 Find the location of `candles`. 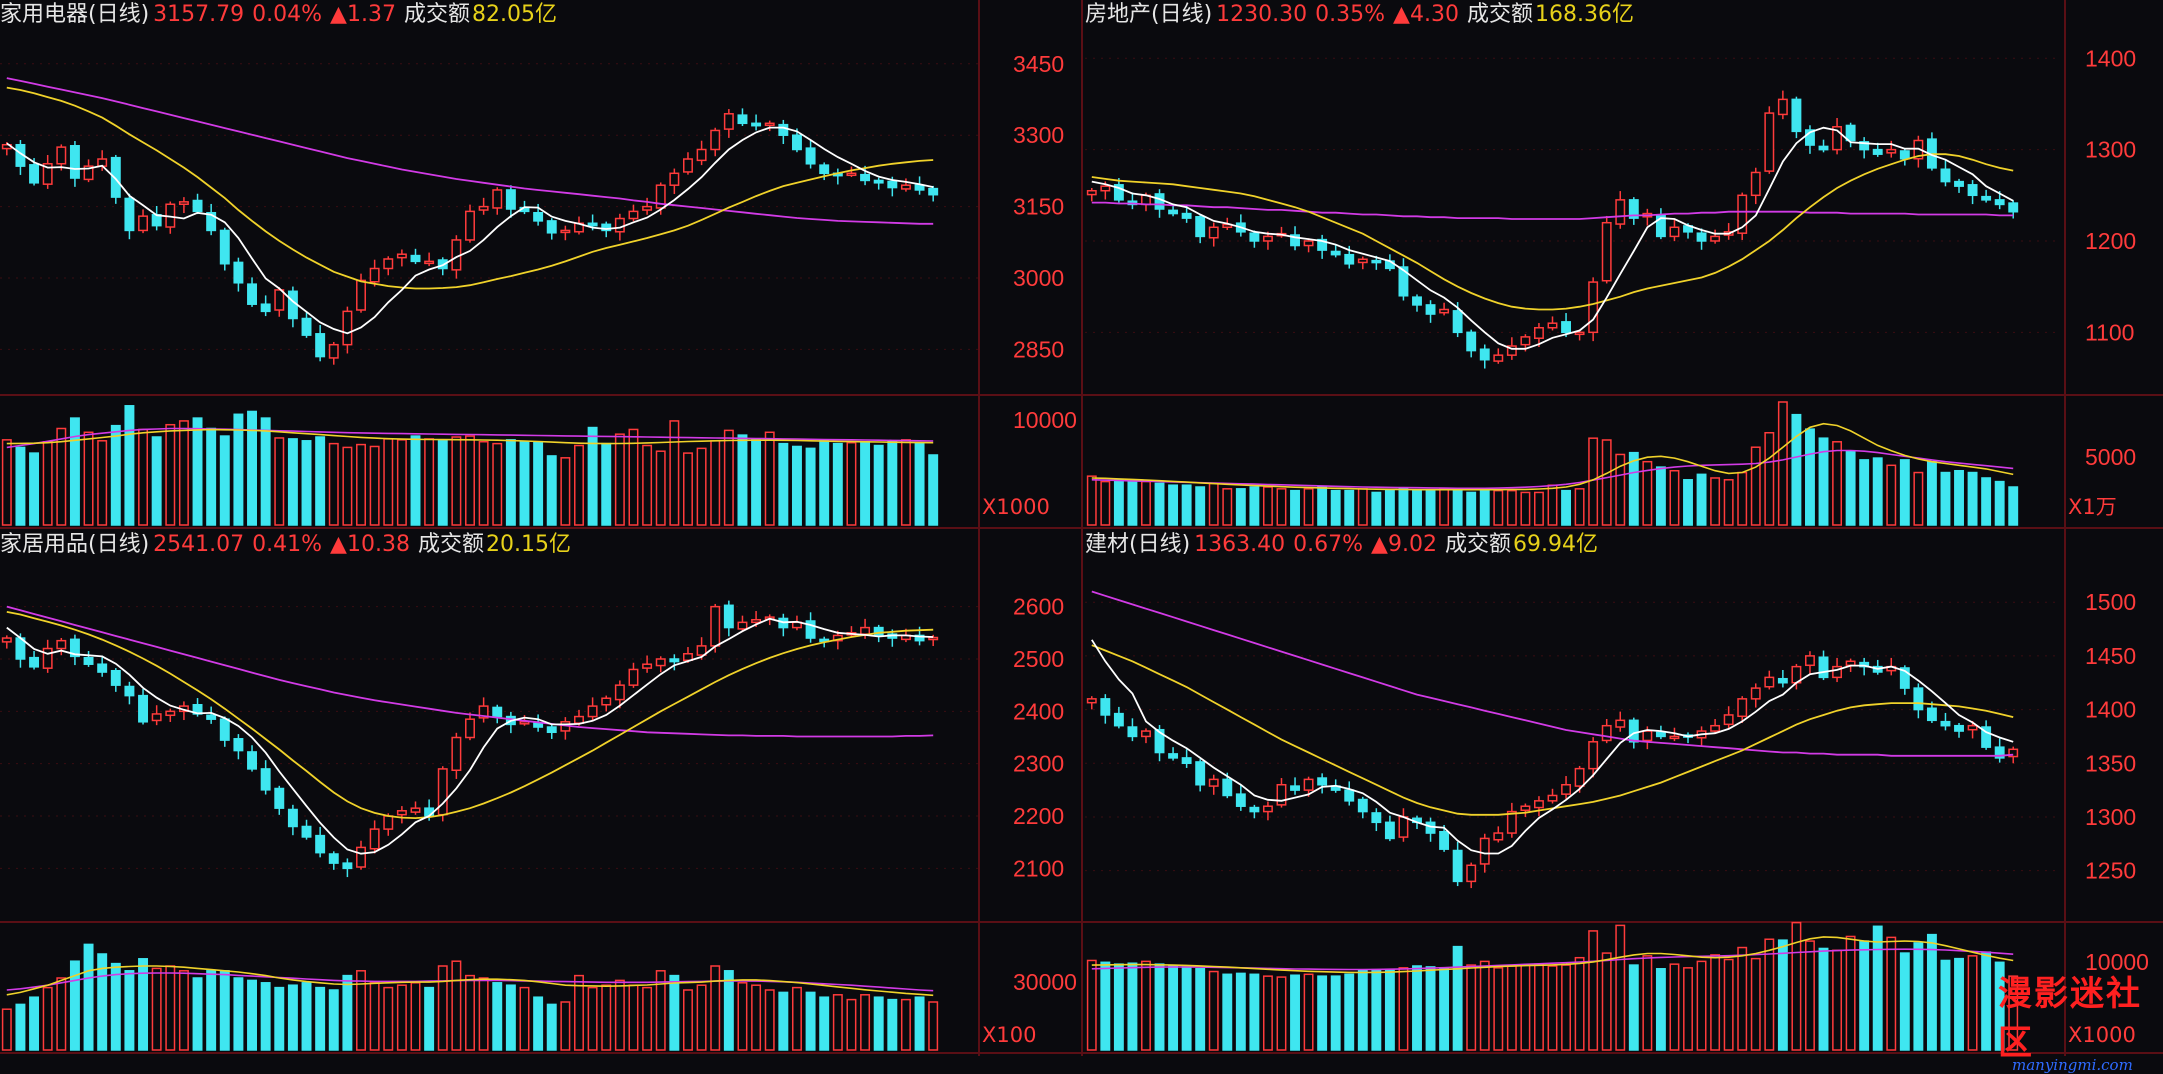

candles is located at coordinates (470, 236).